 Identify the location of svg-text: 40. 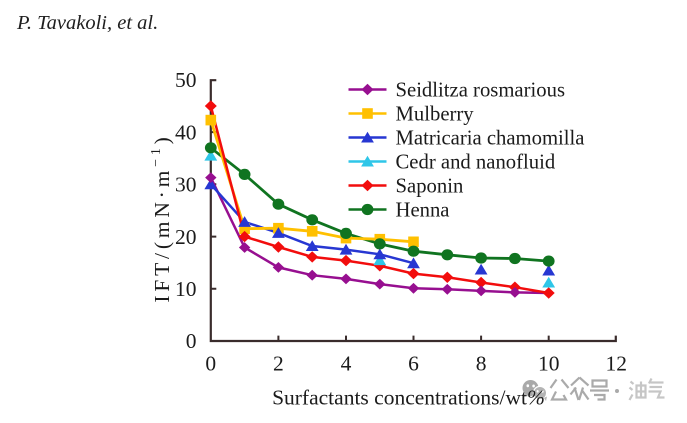
(186, 132).